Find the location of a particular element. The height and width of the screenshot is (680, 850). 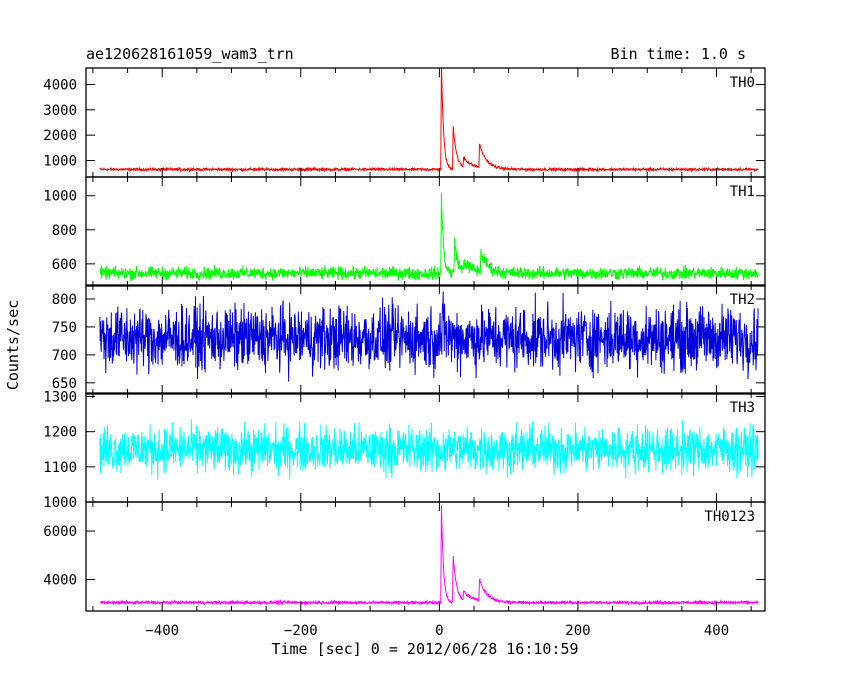

y-axis-label: Counts/sec is located at coordinates (13, 345).